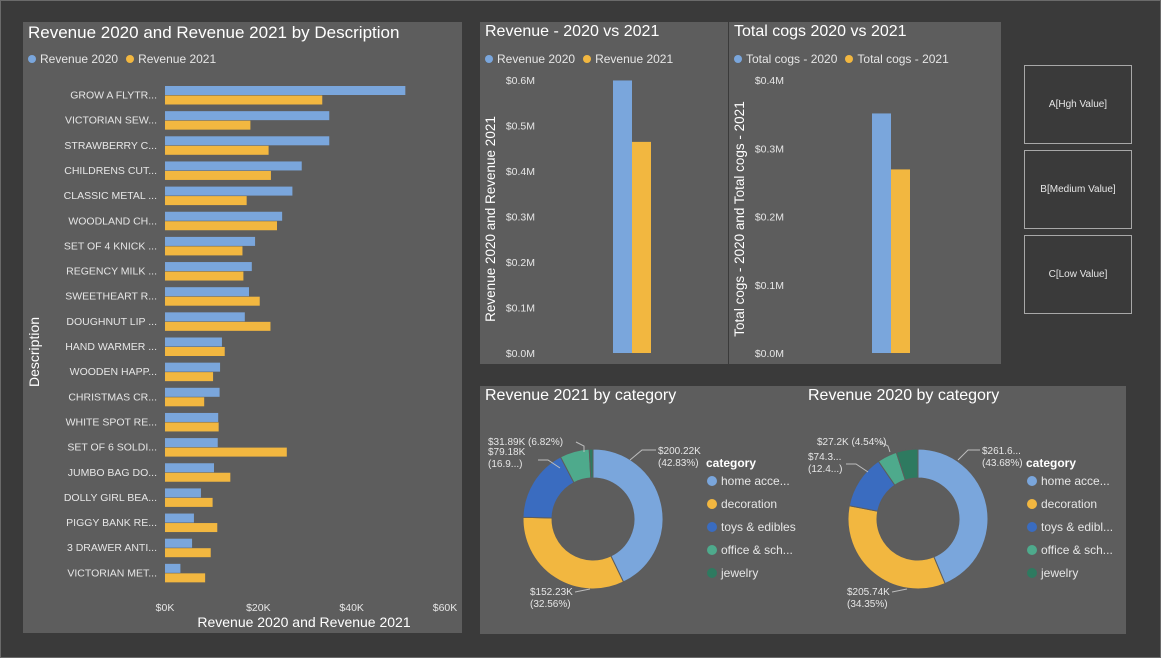 The width and height of the screenshot is (1161, 658). Describe the element at coordinates (34, 352) in the screenshot. I see `y-axis-title: Description` at that location.